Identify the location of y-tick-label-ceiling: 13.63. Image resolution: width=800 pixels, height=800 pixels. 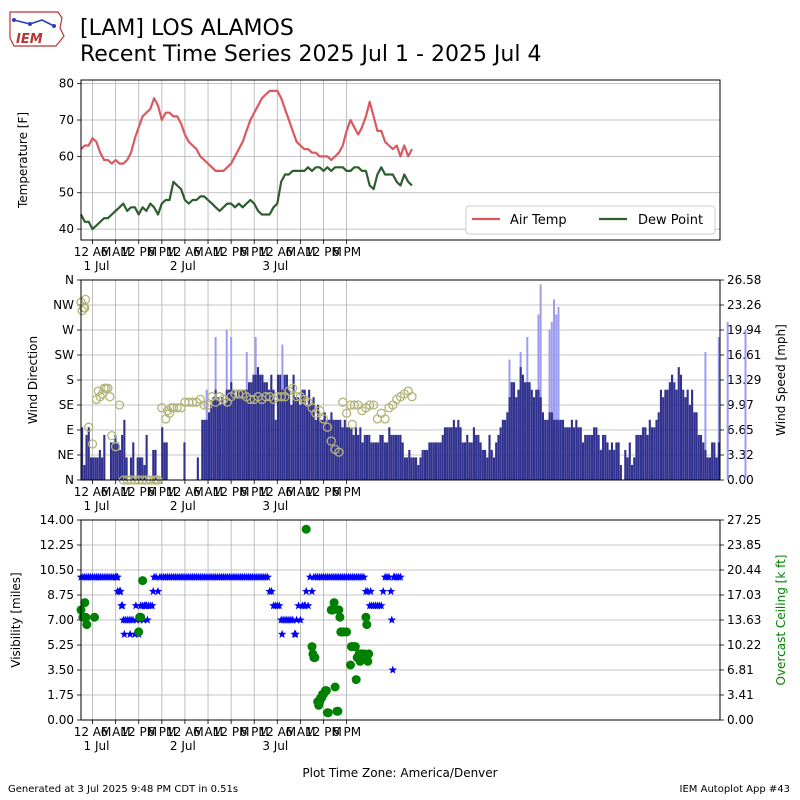
(744, 620).